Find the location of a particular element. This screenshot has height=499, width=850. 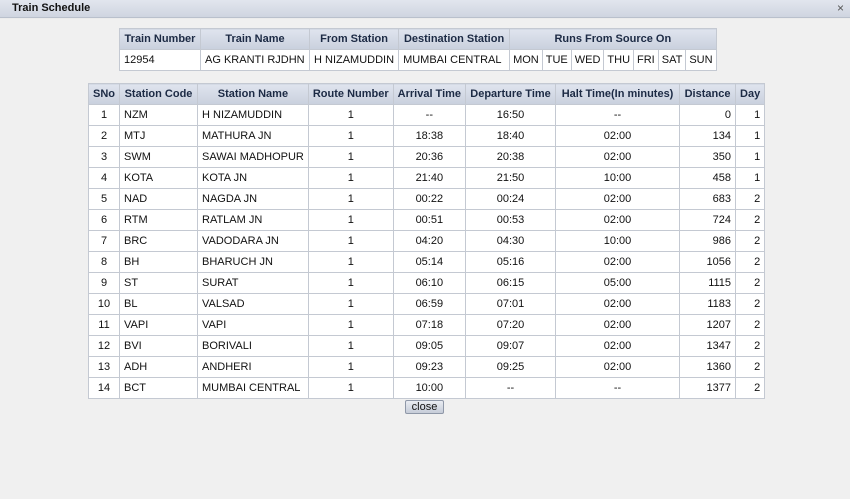

arrival-time: 06:59 is located at coordinates (429, 304).